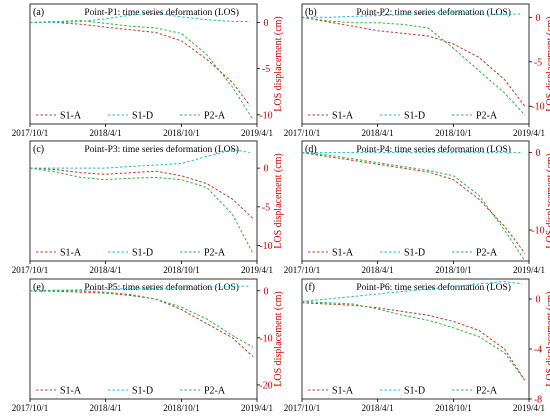 The width and height of the screenshot is (550, 418). Describe the element at coordinates (161, 149) in the screenshot. I see `panel-title: Point-P3: time series deformation (LOS)` at that location.